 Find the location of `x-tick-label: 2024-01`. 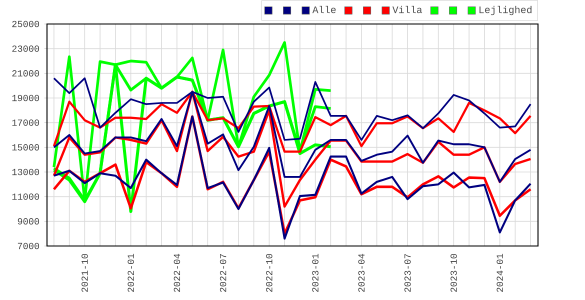

x-tick-label: 2024-01 is located at coordinates (499, 273).